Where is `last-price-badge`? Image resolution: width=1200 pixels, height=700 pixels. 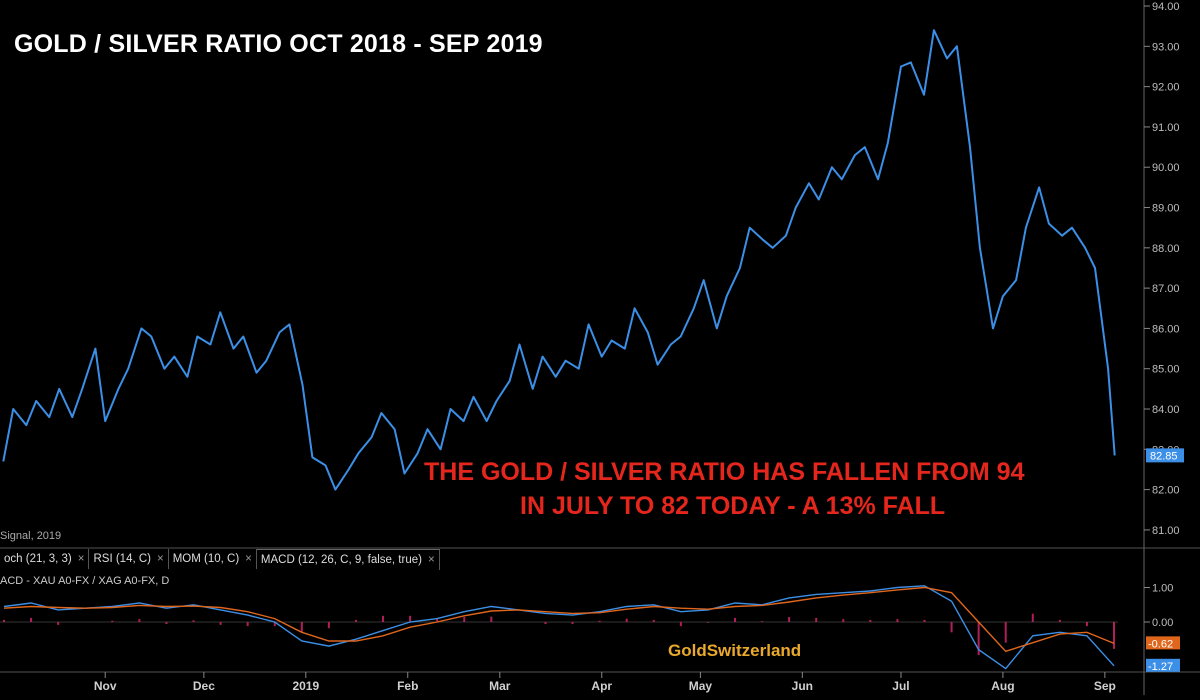 last-price-badge is located at coordinates (1165, 455).